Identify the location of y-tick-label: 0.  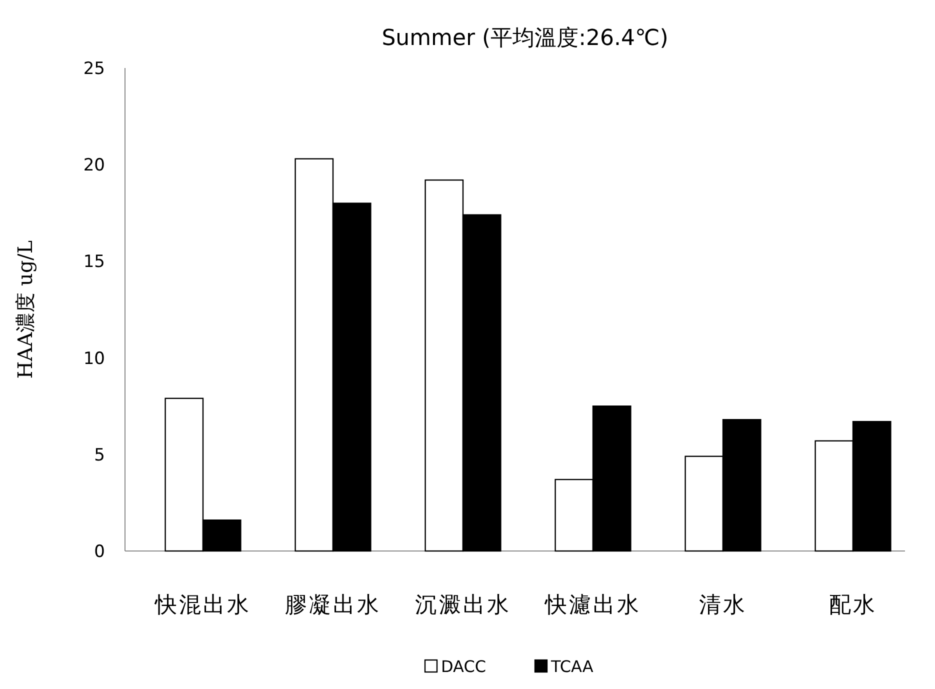
(99, 552).